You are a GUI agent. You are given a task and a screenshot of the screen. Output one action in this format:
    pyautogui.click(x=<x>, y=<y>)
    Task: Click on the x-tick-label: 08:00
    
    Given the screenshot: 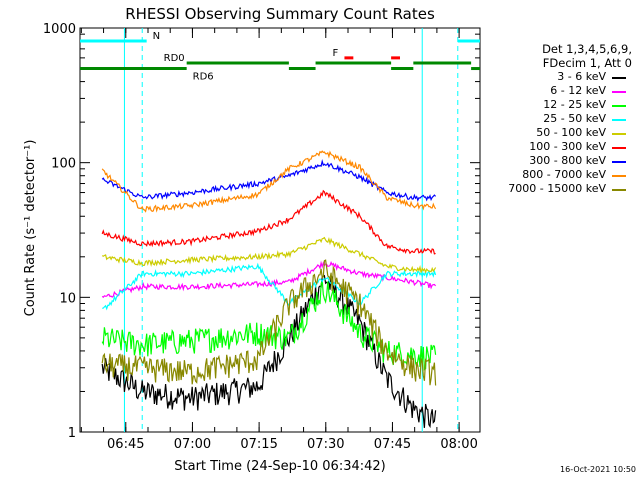 What is the action you would take?
    pyautogui.click(x=458, y=444)
    